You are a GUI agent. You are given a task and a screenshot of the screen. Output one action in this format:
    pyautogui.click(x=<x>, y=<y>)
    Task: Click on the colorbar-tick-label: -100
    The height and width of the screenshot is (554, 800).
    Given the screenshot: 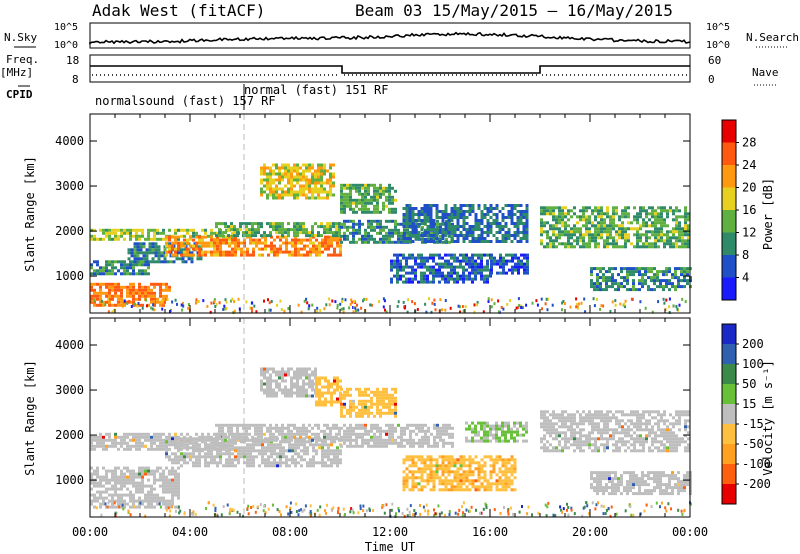 What is the action you would take?
    pyautogui.click(x=756, y=464)
    